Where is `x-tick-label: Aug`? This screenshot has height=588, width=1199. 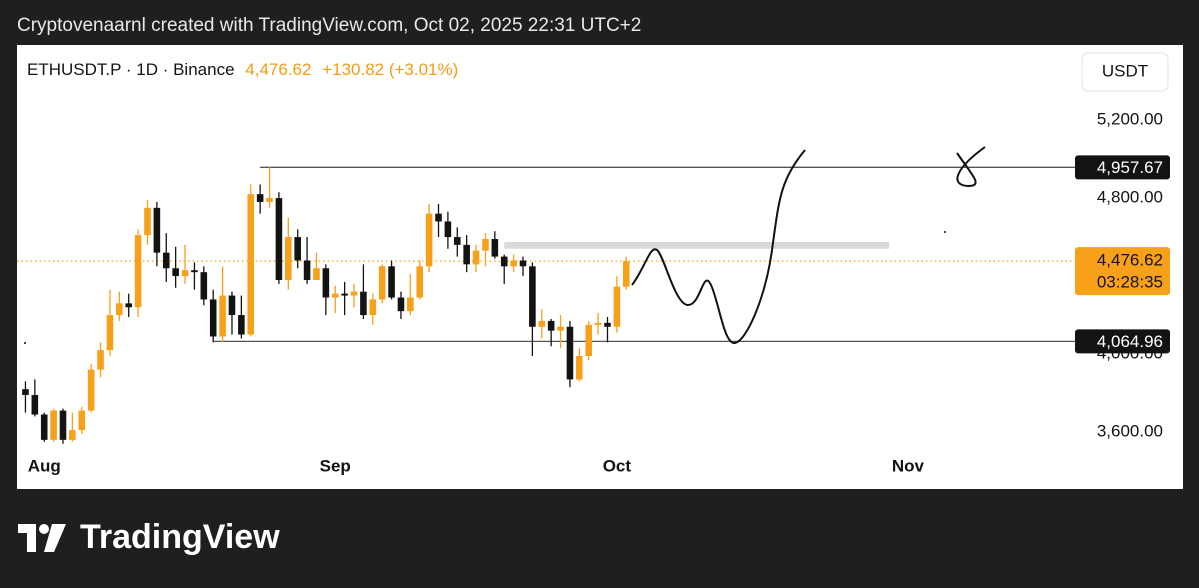
x-tick-label: Aug is located at coordinates (44, 465).